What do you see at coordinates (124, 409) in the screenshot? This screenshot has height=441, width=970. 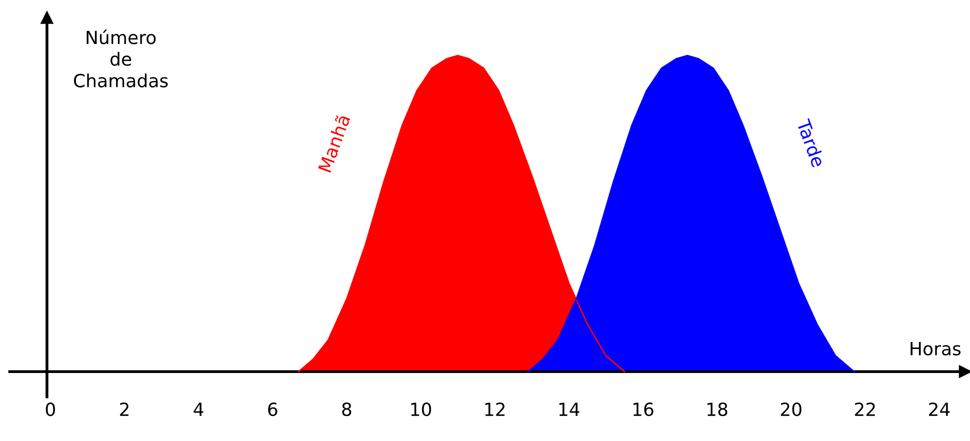 I see `x-tick-label: 2` at bounding box center [124, 409].